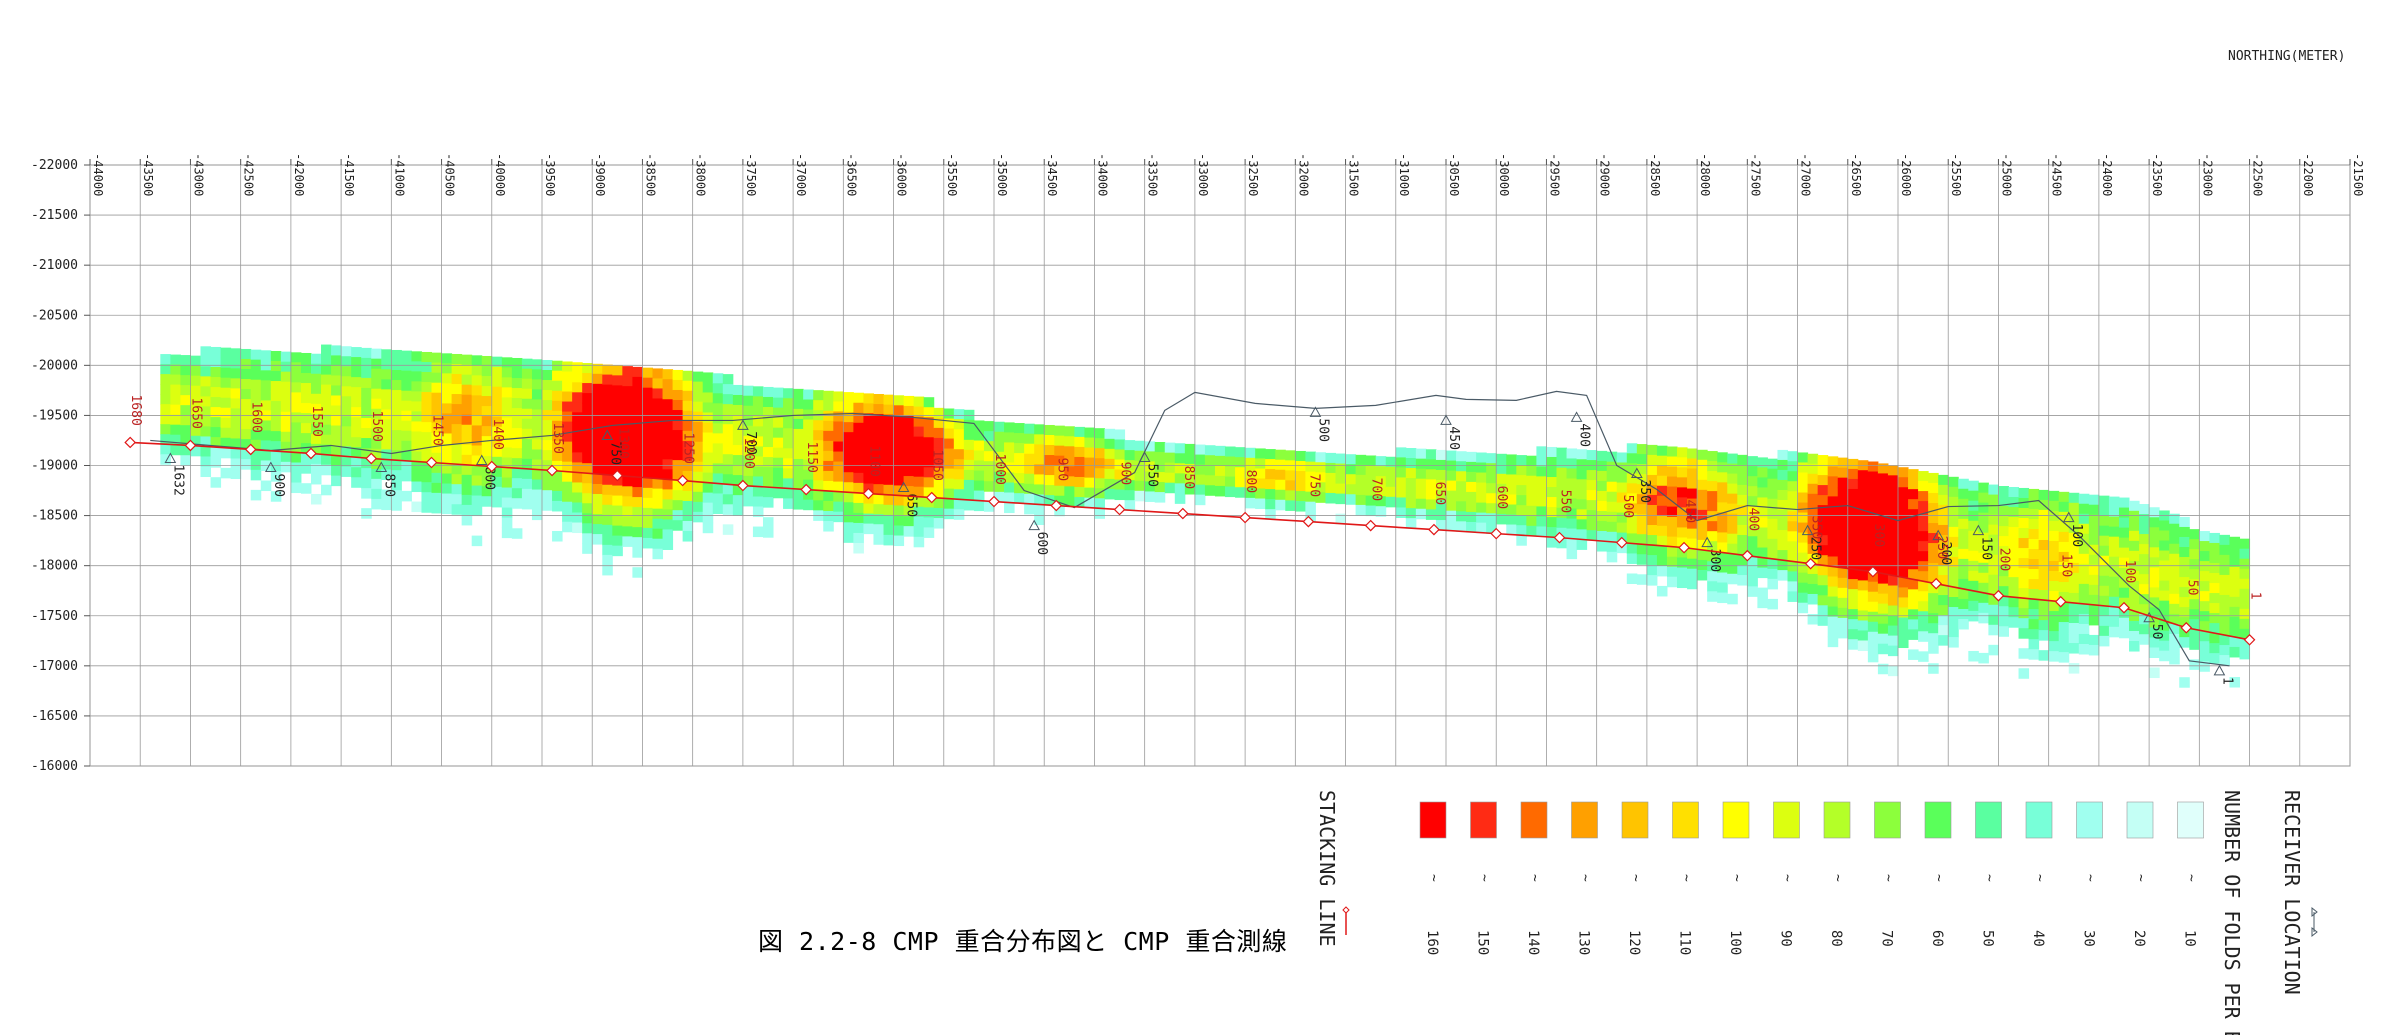 Image resolution: width=2400 pixels, height=1035 pixels. Describe the element at coordinates (1584, 820) in the screenshot. I see `legend-swatch` at that location.